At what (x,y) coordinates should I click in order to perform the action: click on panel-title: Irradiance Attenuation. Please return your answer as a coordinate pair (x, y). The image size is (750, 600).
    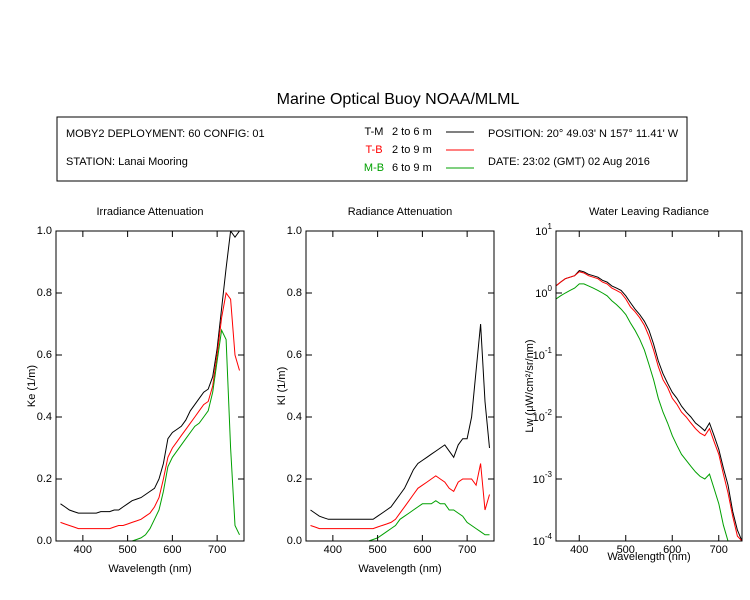
    Looking at the image, I should click on (149, 212).